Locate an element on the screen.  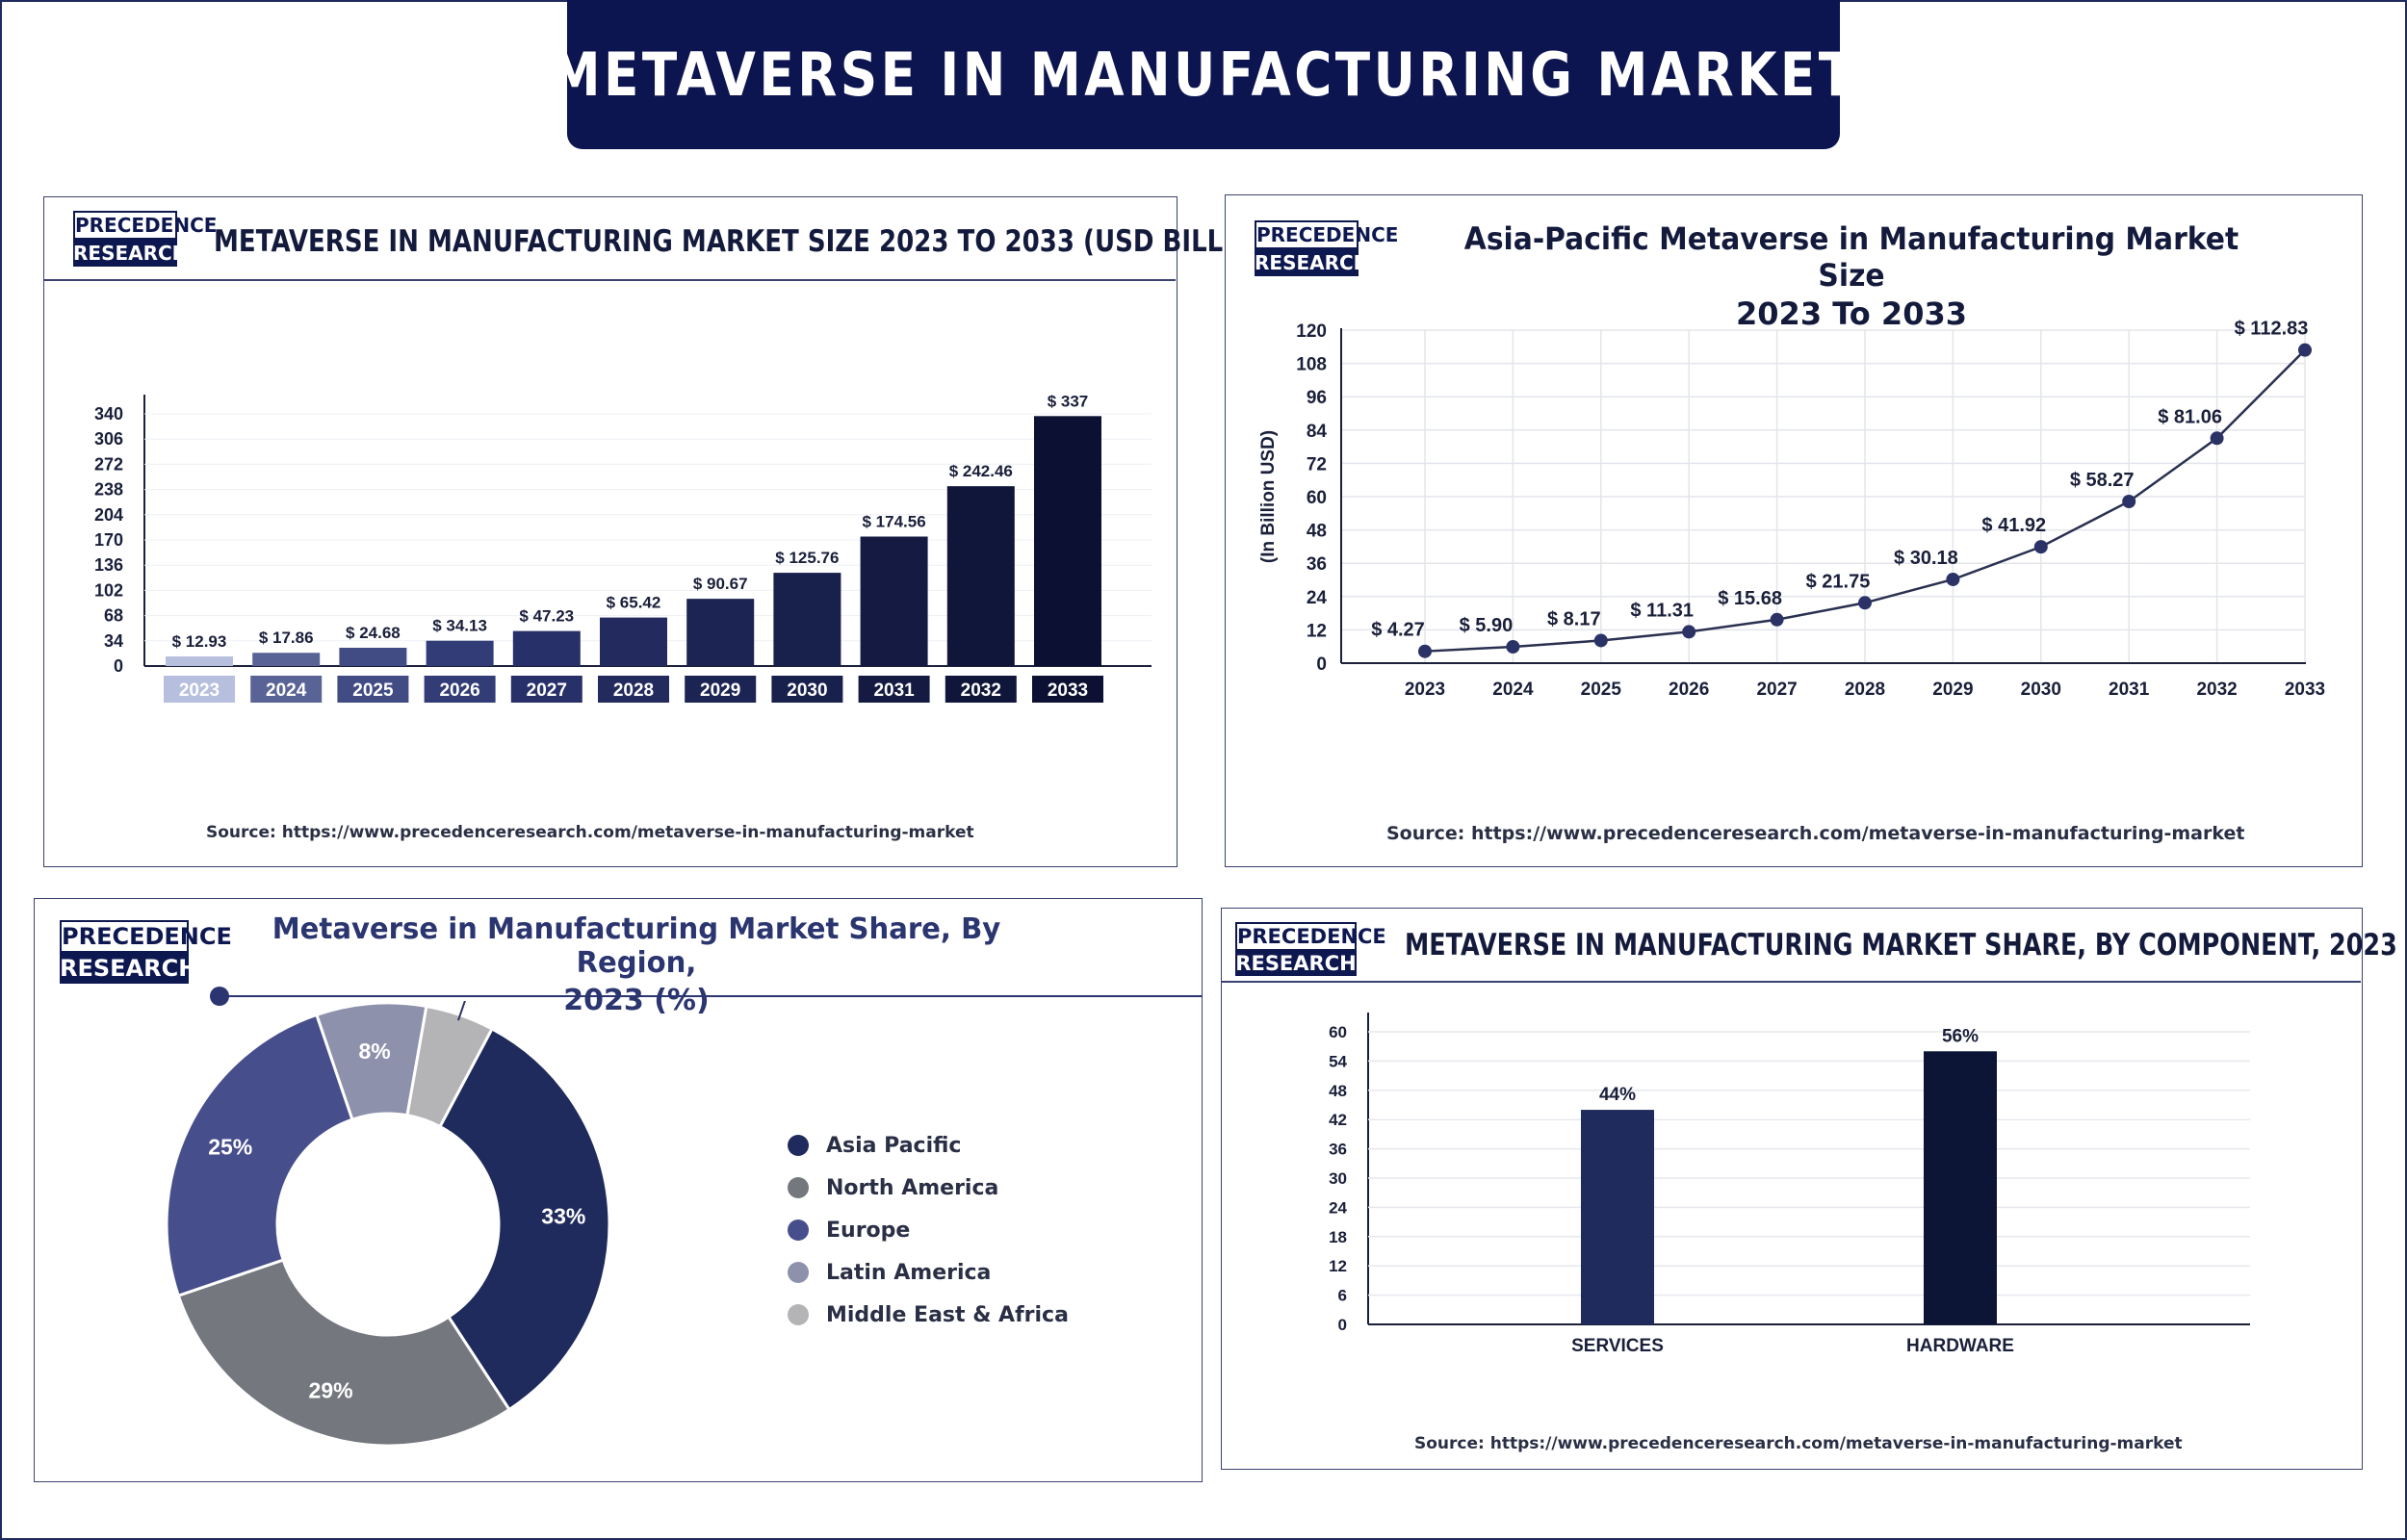
bar-2025 is located at coordinates (373, 656).